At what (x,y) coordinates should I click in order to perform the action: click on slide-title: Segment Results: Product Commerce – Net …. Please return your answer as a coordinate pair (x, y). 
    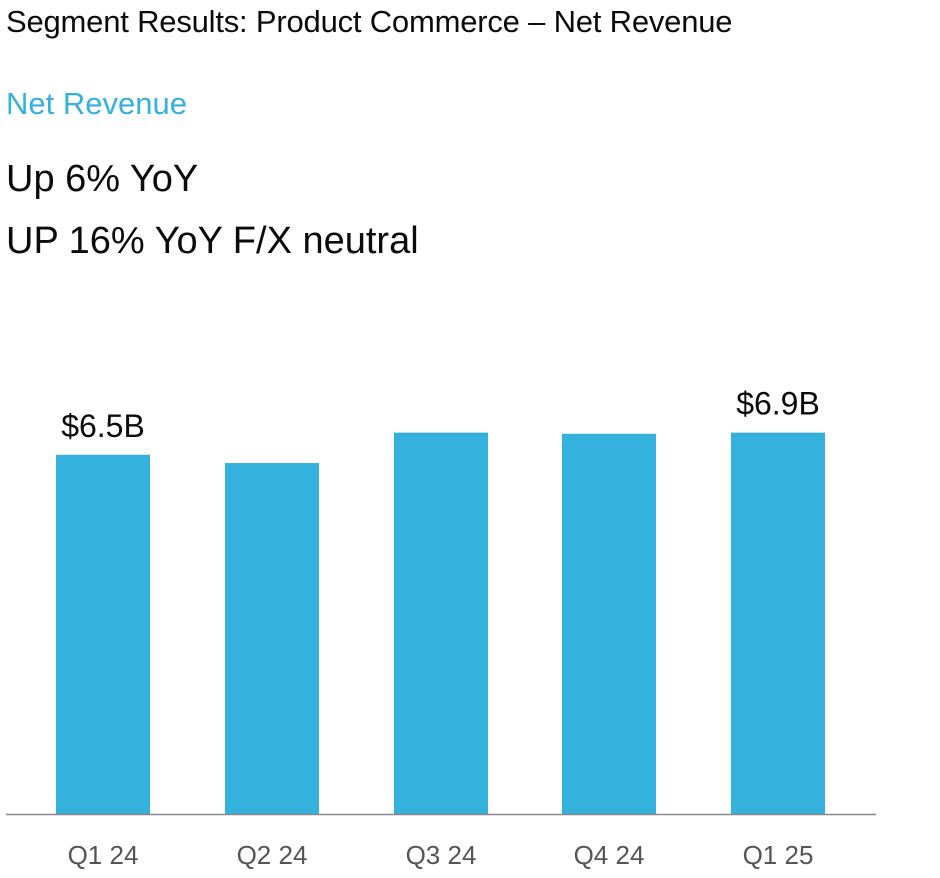
    Looking at the image, I should click on (369, 21).